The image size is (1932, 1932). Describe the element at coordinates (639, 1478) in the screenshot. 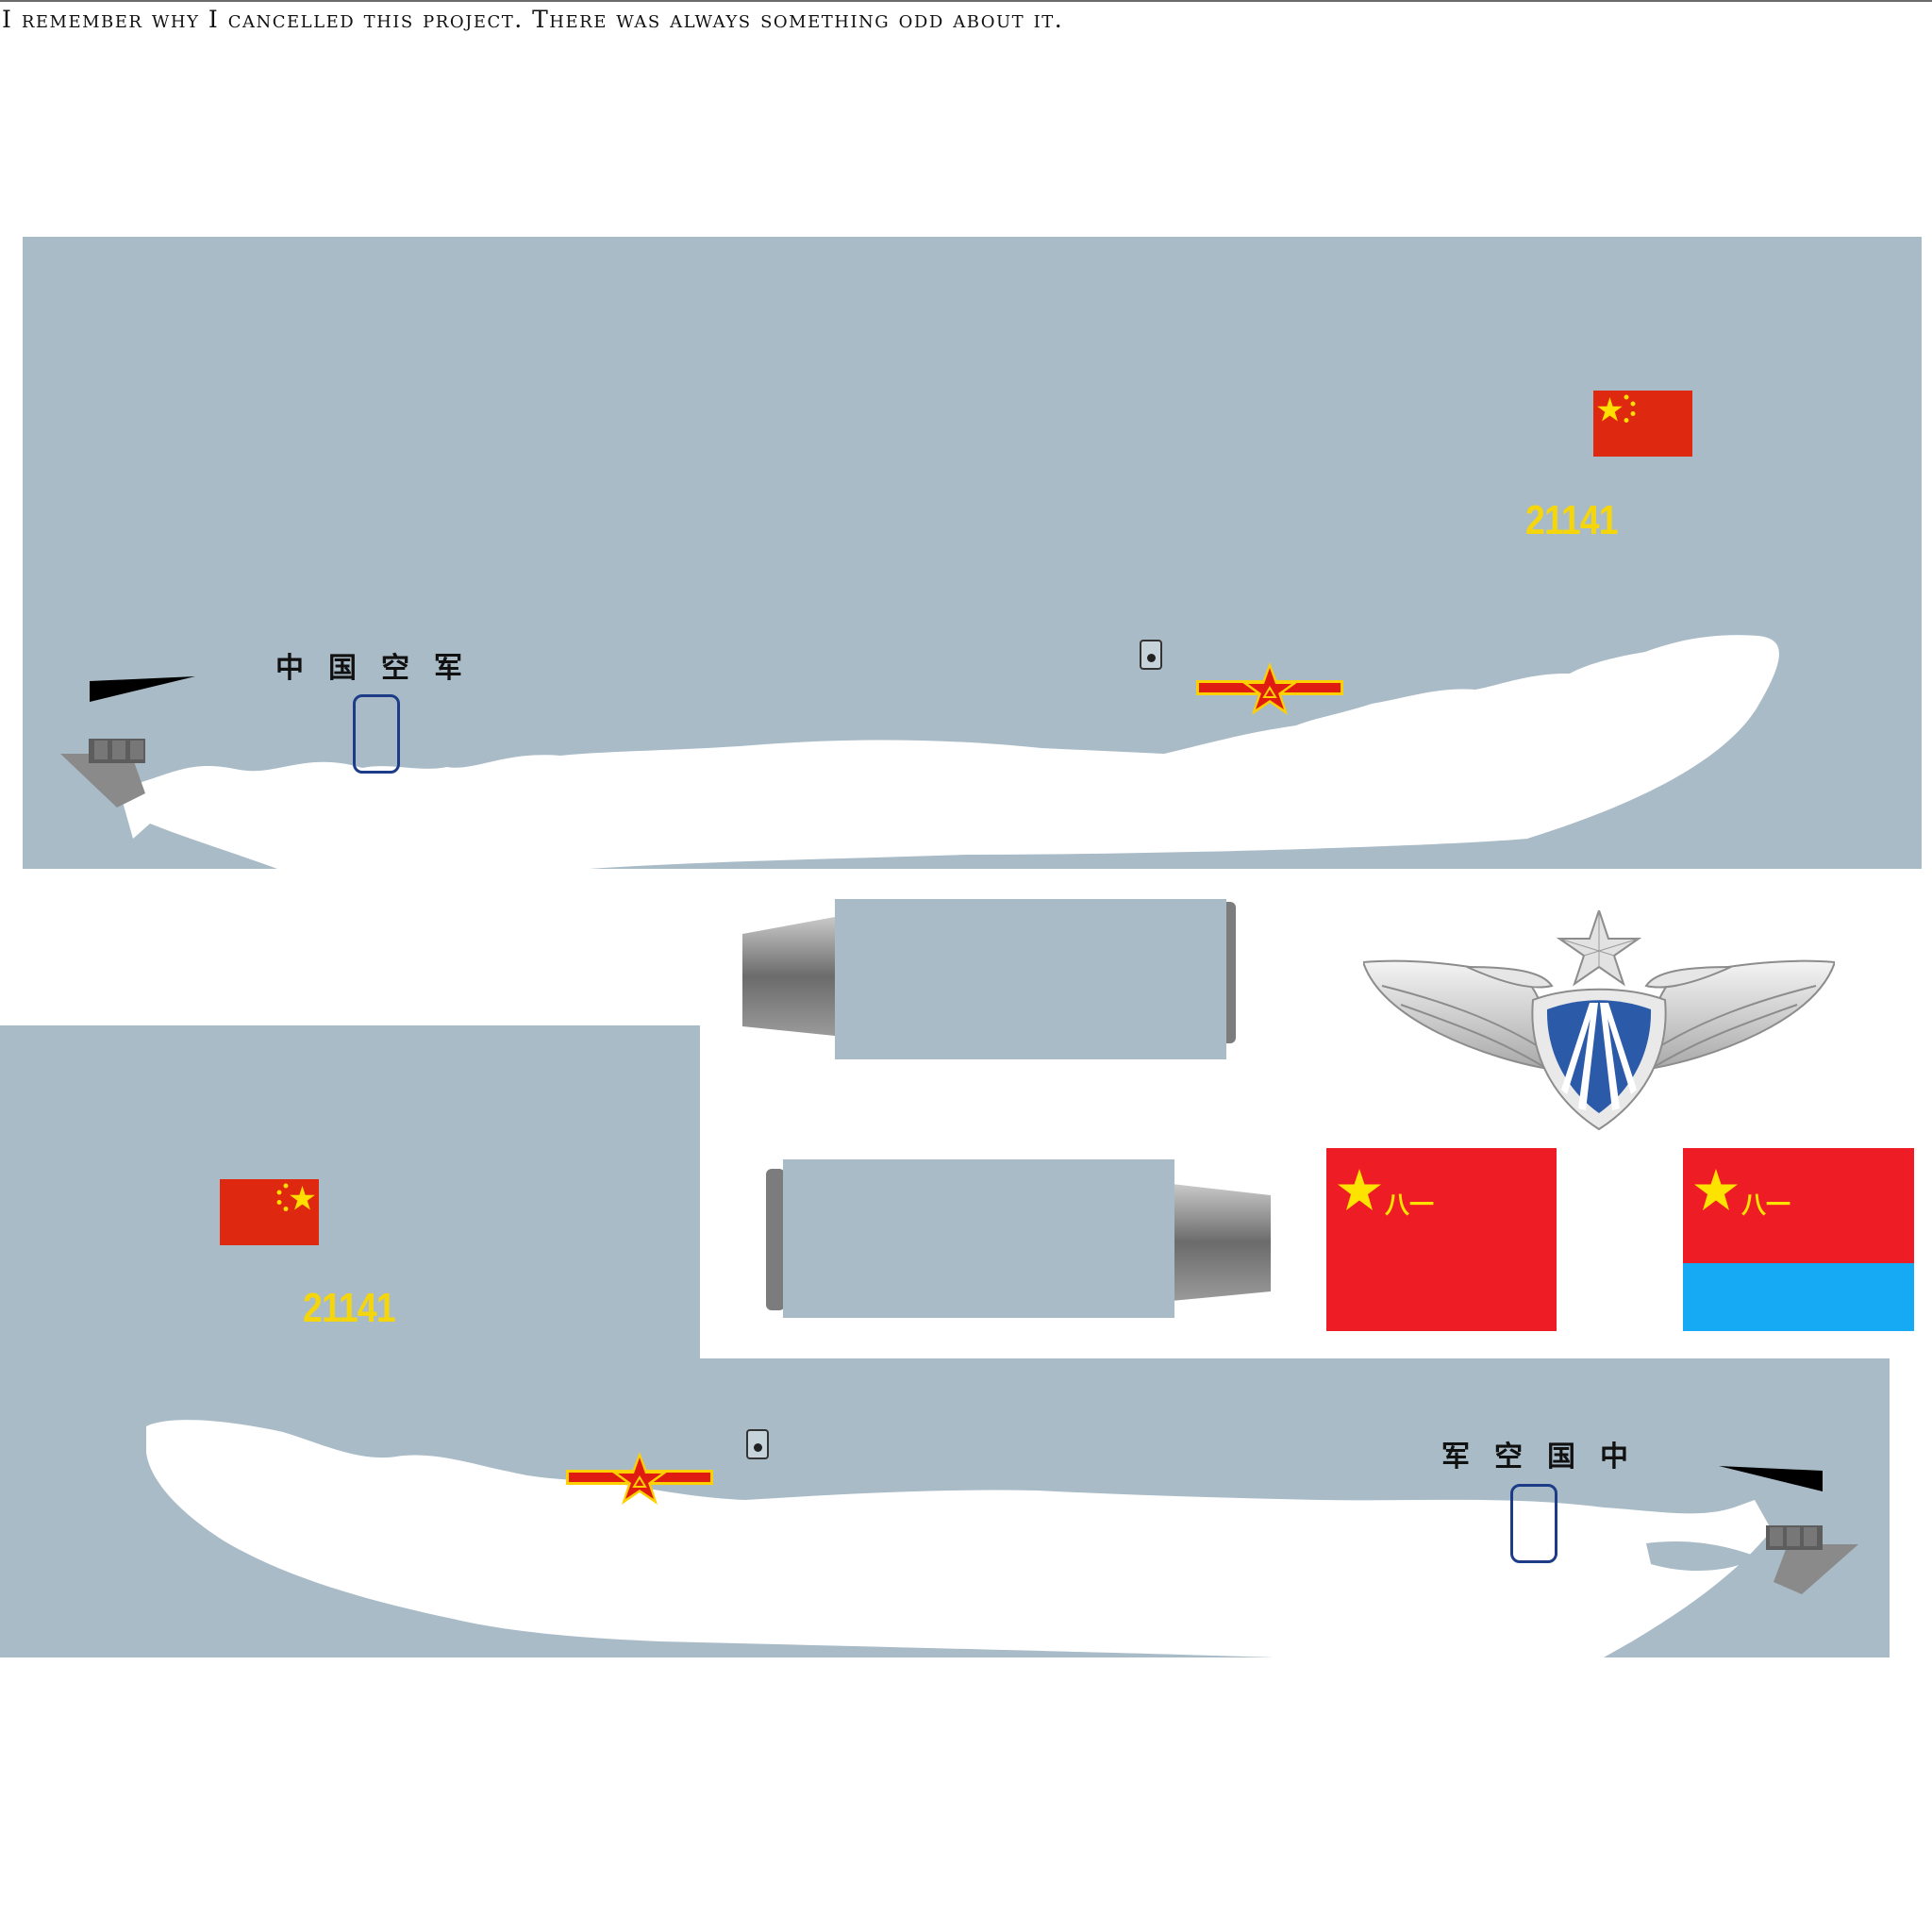

I see `roundel-icon-right` at that location.